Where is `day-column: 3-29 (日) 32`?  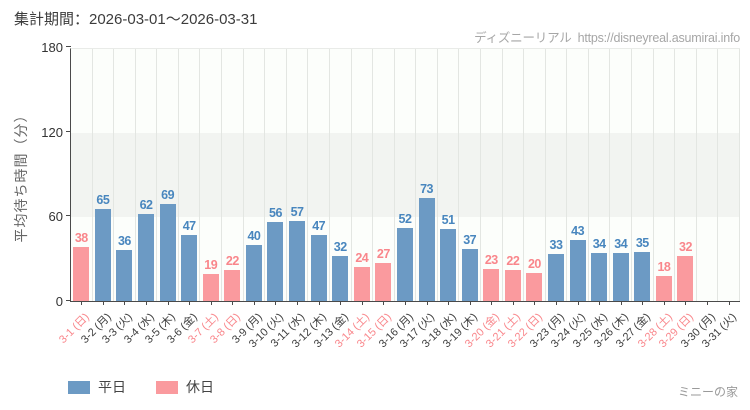 day-column: 3-29 (日) 32 is located at coordinates (677, 199).